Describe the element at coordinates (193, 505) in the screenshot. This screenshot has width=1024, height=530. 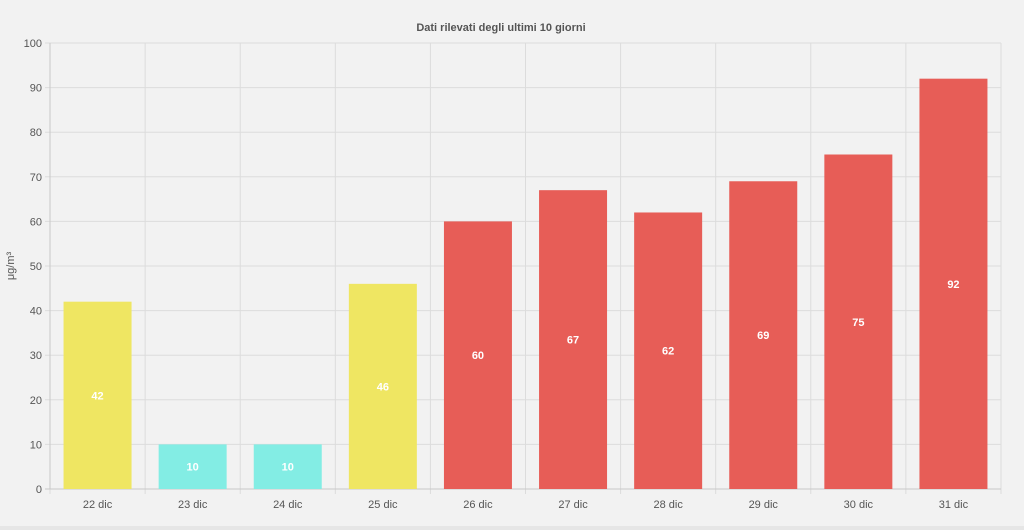
I see `x-tick-label: 23 dic` at that location.